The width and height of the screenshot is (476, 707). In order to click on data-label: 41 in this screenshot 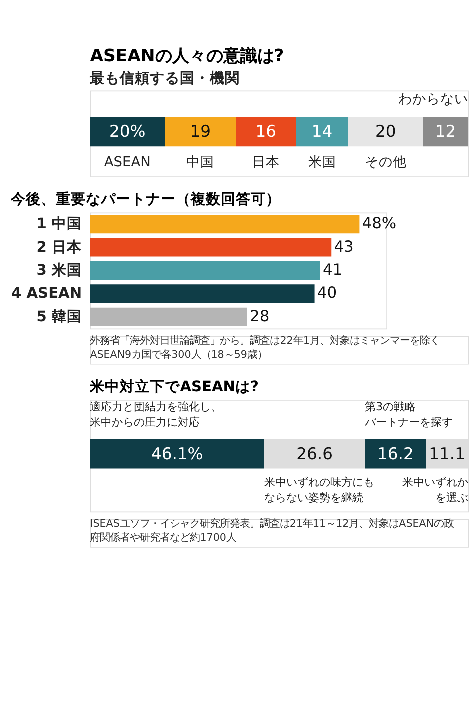, I will do `click(332, 270)`.